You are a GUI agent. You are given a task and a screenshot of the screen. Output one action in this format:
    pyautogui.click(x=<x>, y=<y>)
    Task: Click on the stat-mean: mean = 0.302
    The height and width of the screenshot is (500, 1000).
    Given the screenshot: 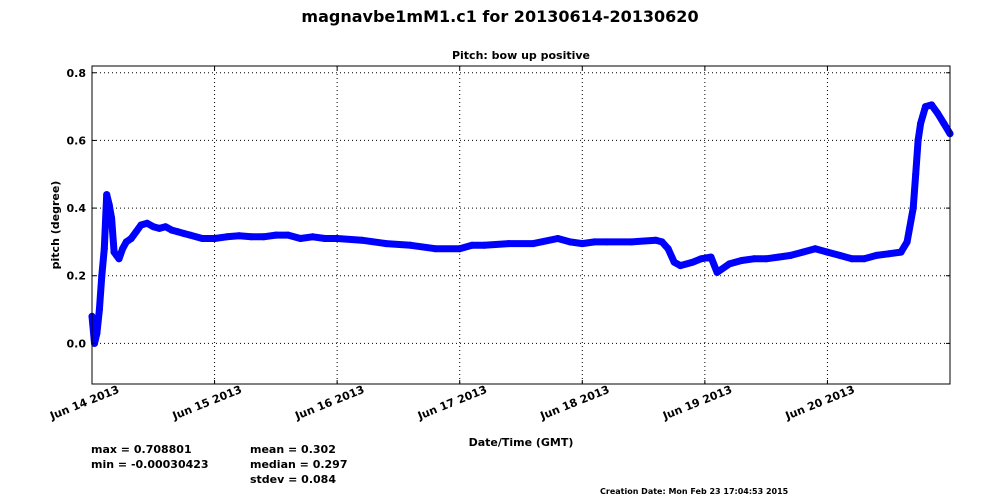 What is the action you would take?
    pyautogui.click(x=293, y=449)
    